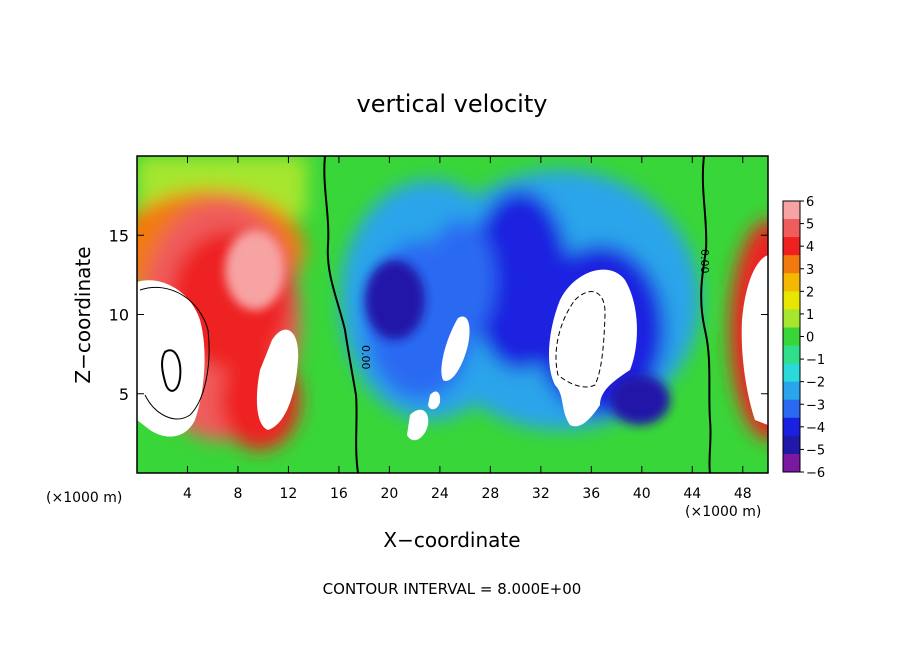  What do you see at coordinates (83, 314) in the screenshot?
I see `y-axis-label: Z−coordinate` at bounding box center [83, 314].